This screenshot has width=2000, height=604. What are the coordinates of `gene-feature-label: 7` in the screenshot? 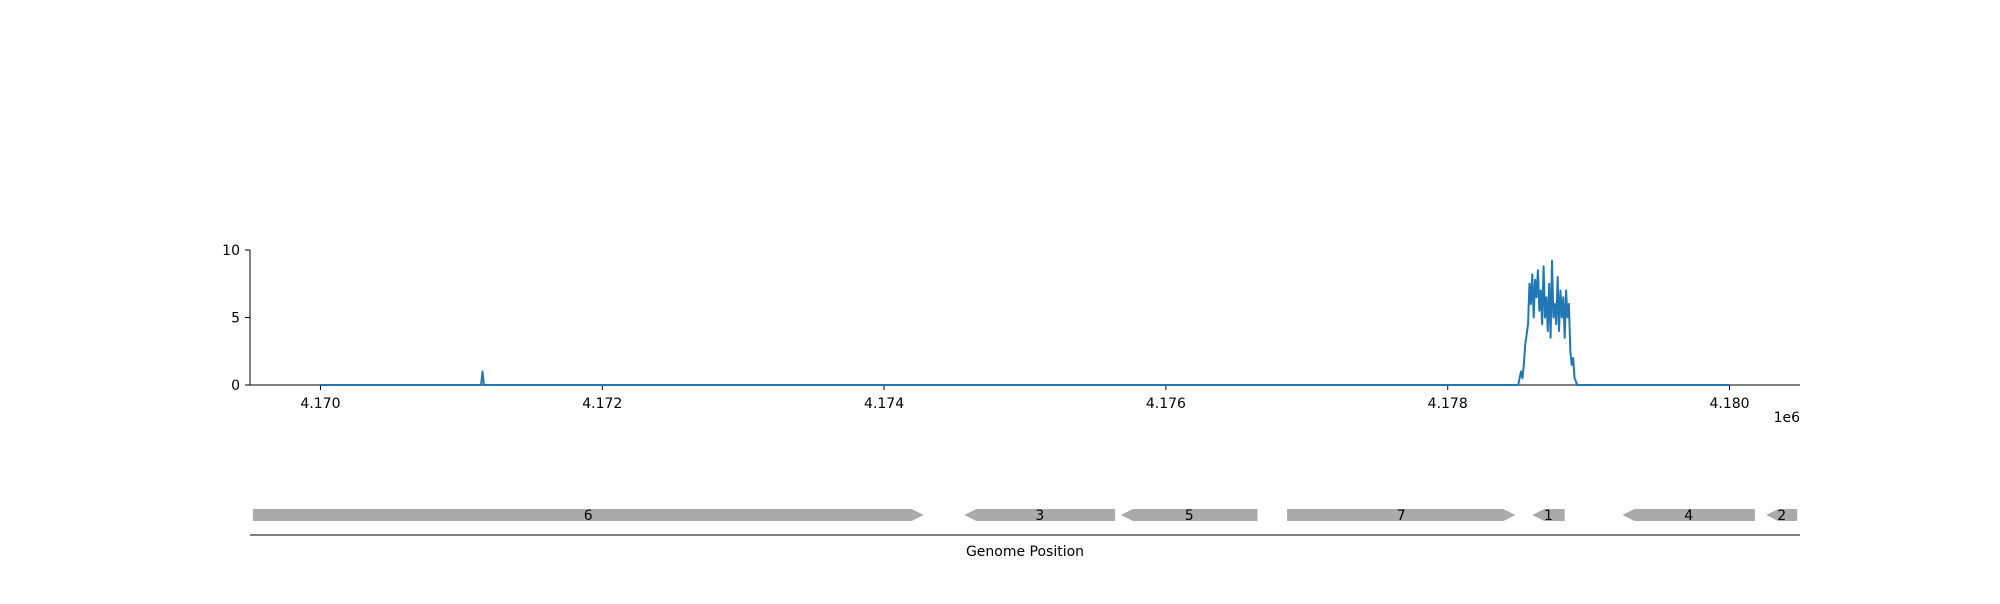 It's located at (1401, 516).